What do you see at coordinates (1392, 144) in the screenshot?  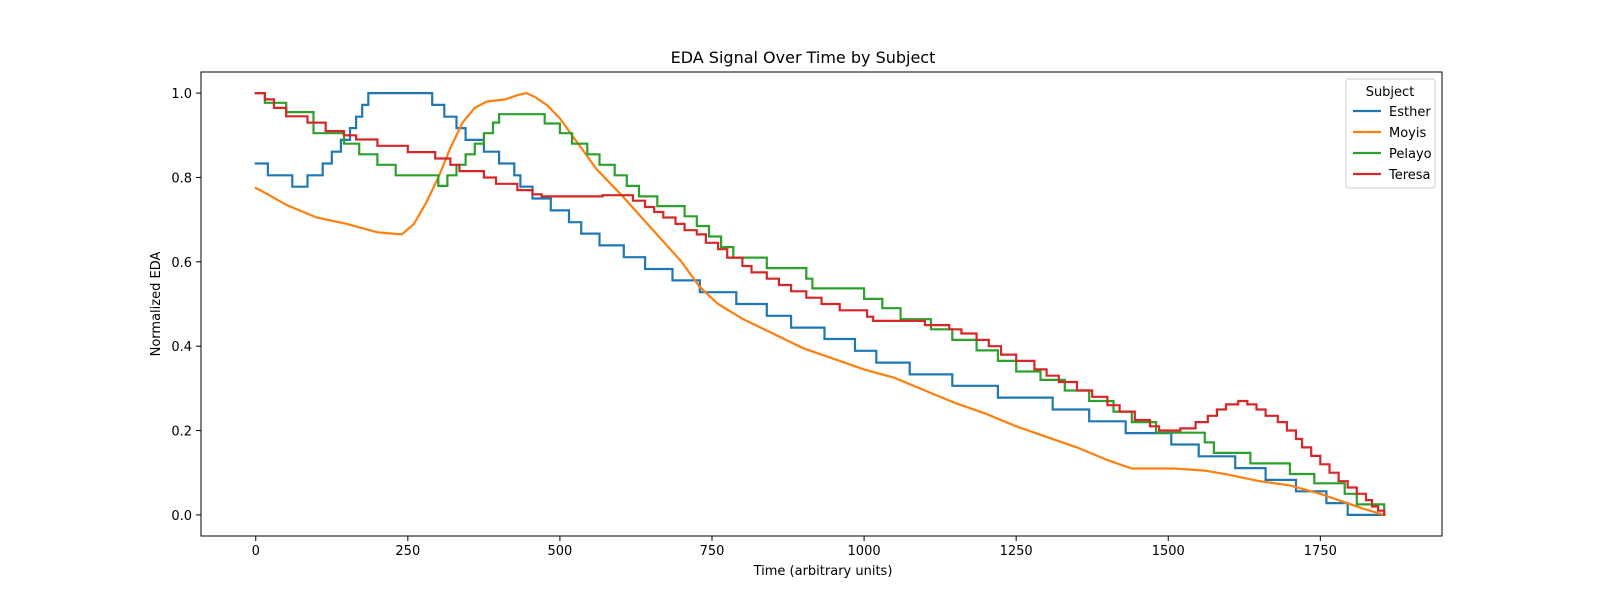 I see `legend-entries: Esther Moyis Pelayo Teresa` at bounding box center [1392, 144].